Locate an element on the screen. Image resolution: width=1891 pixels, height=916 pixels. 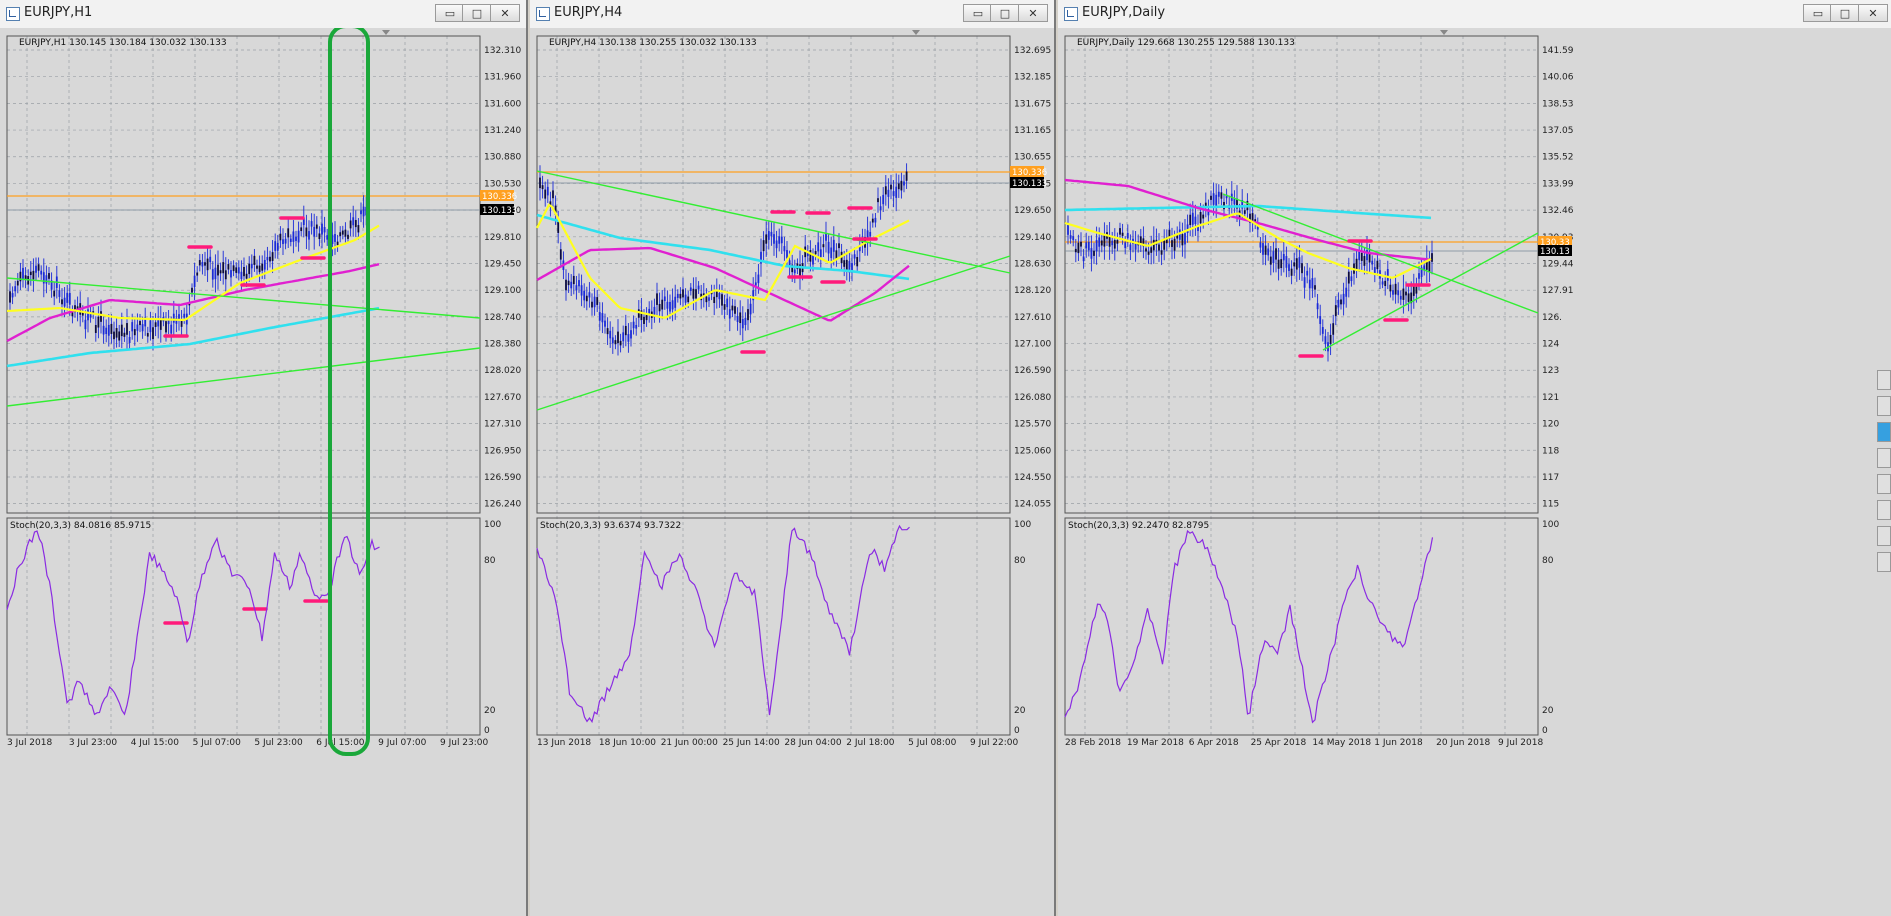
cursor-icon is located at coordinates (1884, 406).